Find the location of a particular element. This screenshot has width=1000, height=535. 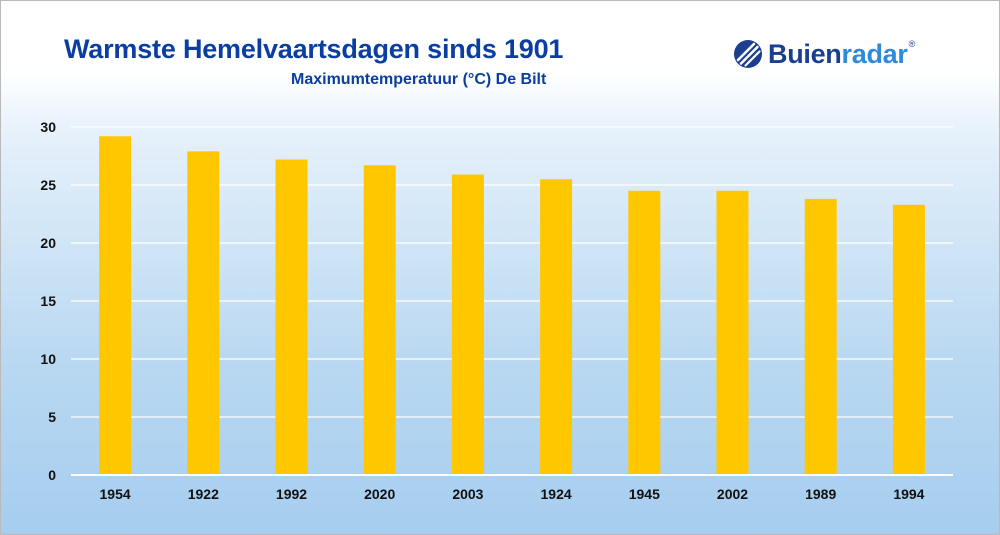

bar-1922 is located at coordinates (203, 313).